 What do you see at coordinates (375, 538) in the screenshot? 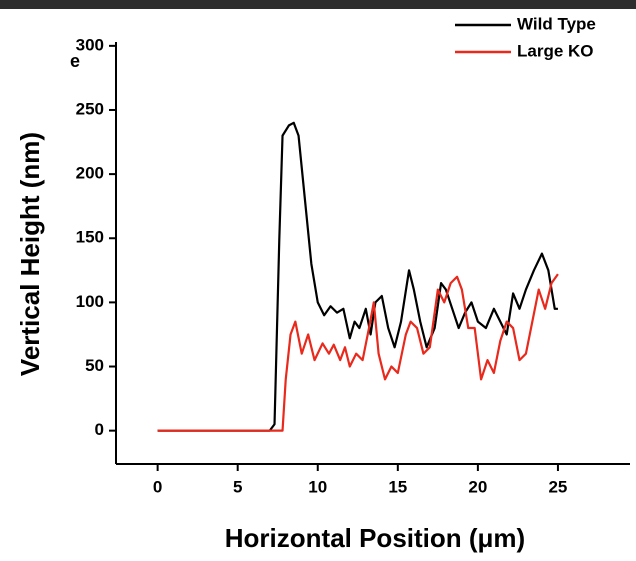
I see `x-axis-label: Horizontal Position (μm)` at bounding box center [375, 538].